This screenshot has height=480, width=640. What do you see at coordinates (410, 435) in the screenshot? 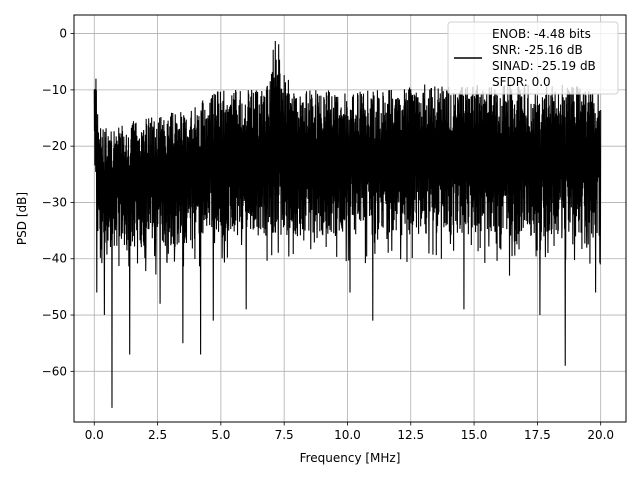
I see `x-tick-label: 12.5` at bounding box center [410, 435].